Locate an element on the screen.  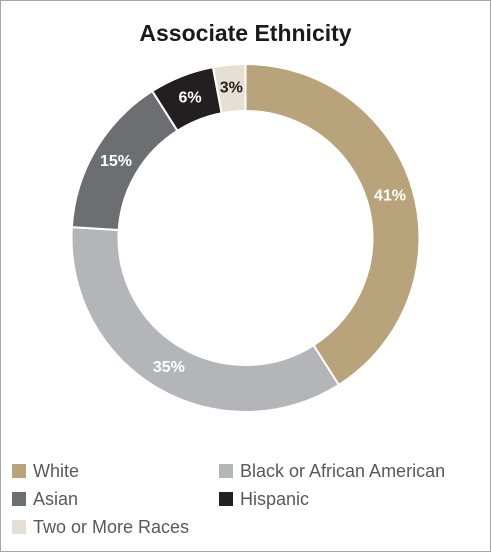
legend-label-two-or-more-races: Two or More Races is located at coordinates (111, 526).